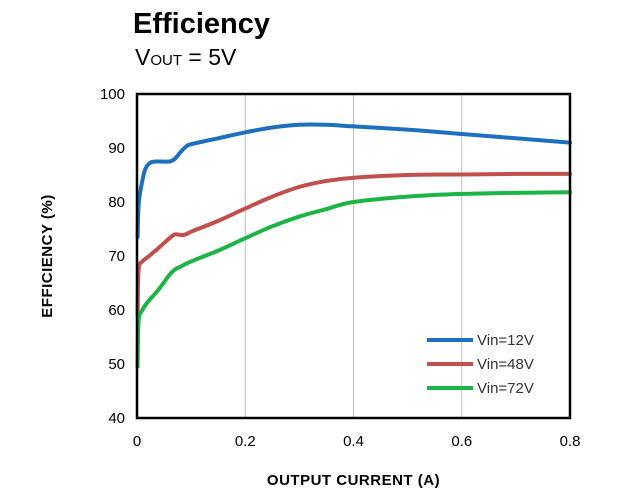 This screenshot has width=642, height=503. What do you see at coordinates (116, 310) in the screenshot?
I see `y-tick-label: 60` at bounding box center [116, 310].